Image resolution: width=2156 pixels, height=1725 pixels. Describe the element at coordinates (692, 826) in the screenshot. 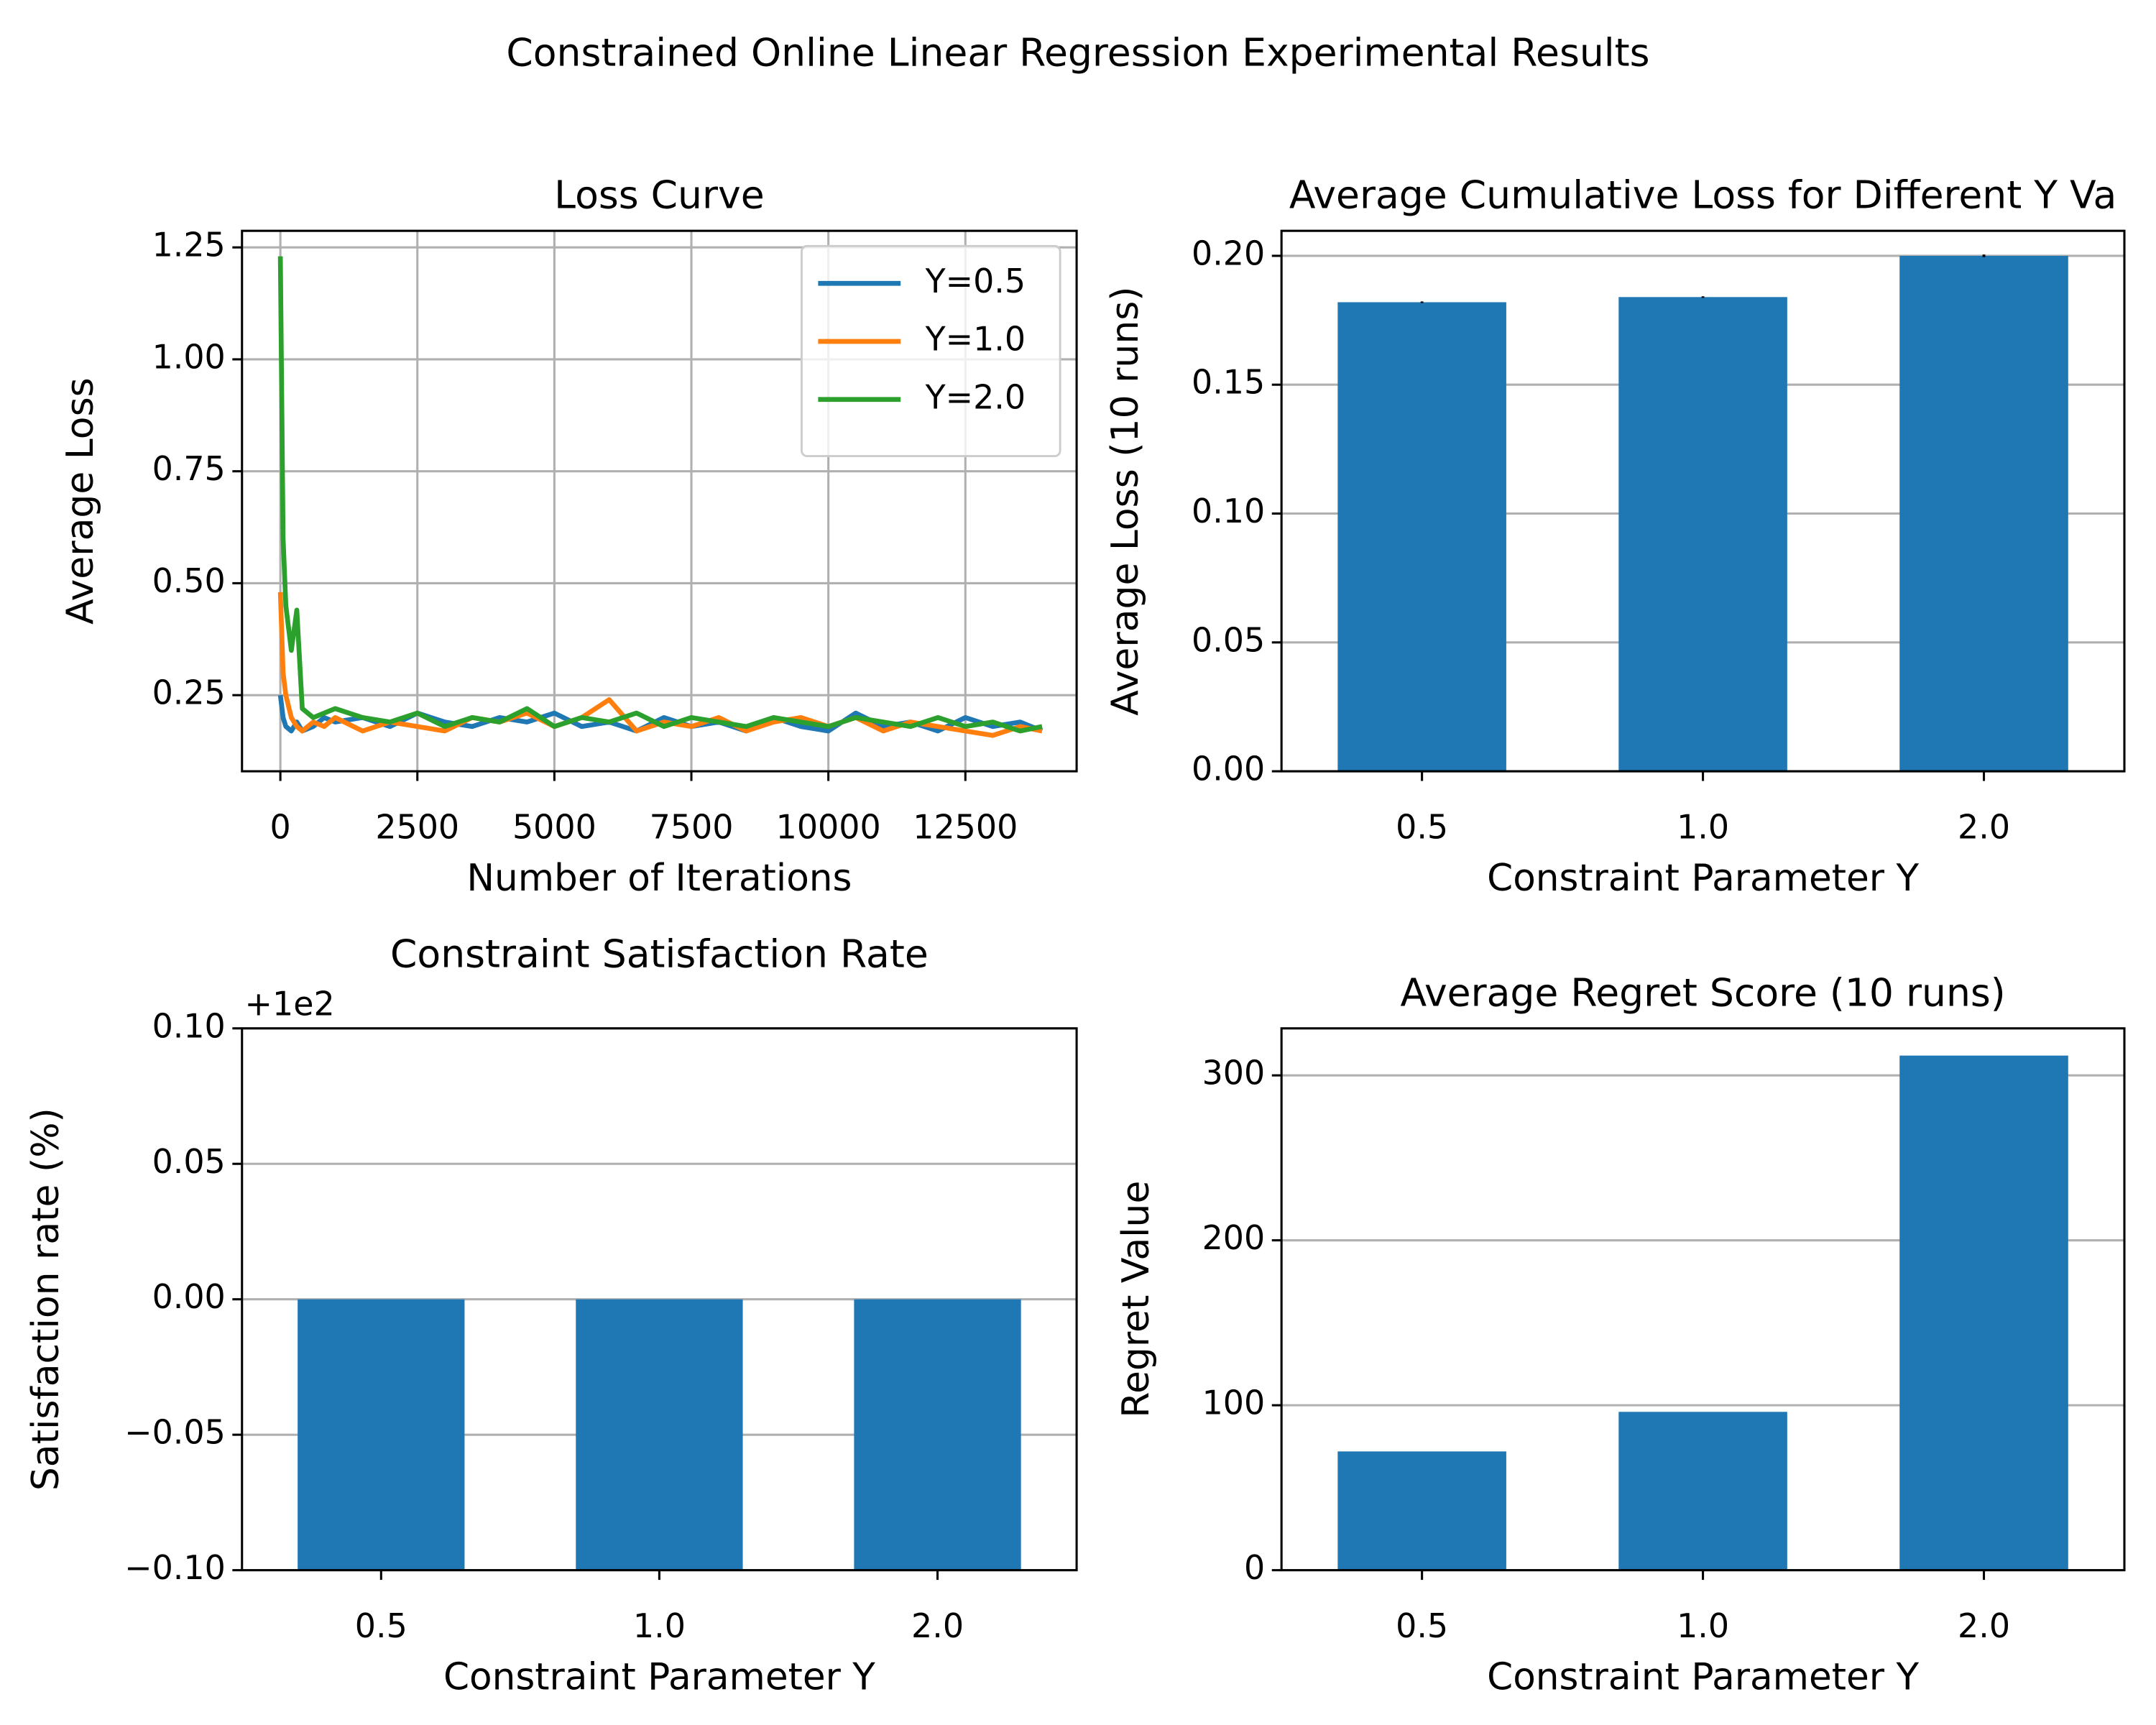

I see `x-tick-label: 7500` at that location.